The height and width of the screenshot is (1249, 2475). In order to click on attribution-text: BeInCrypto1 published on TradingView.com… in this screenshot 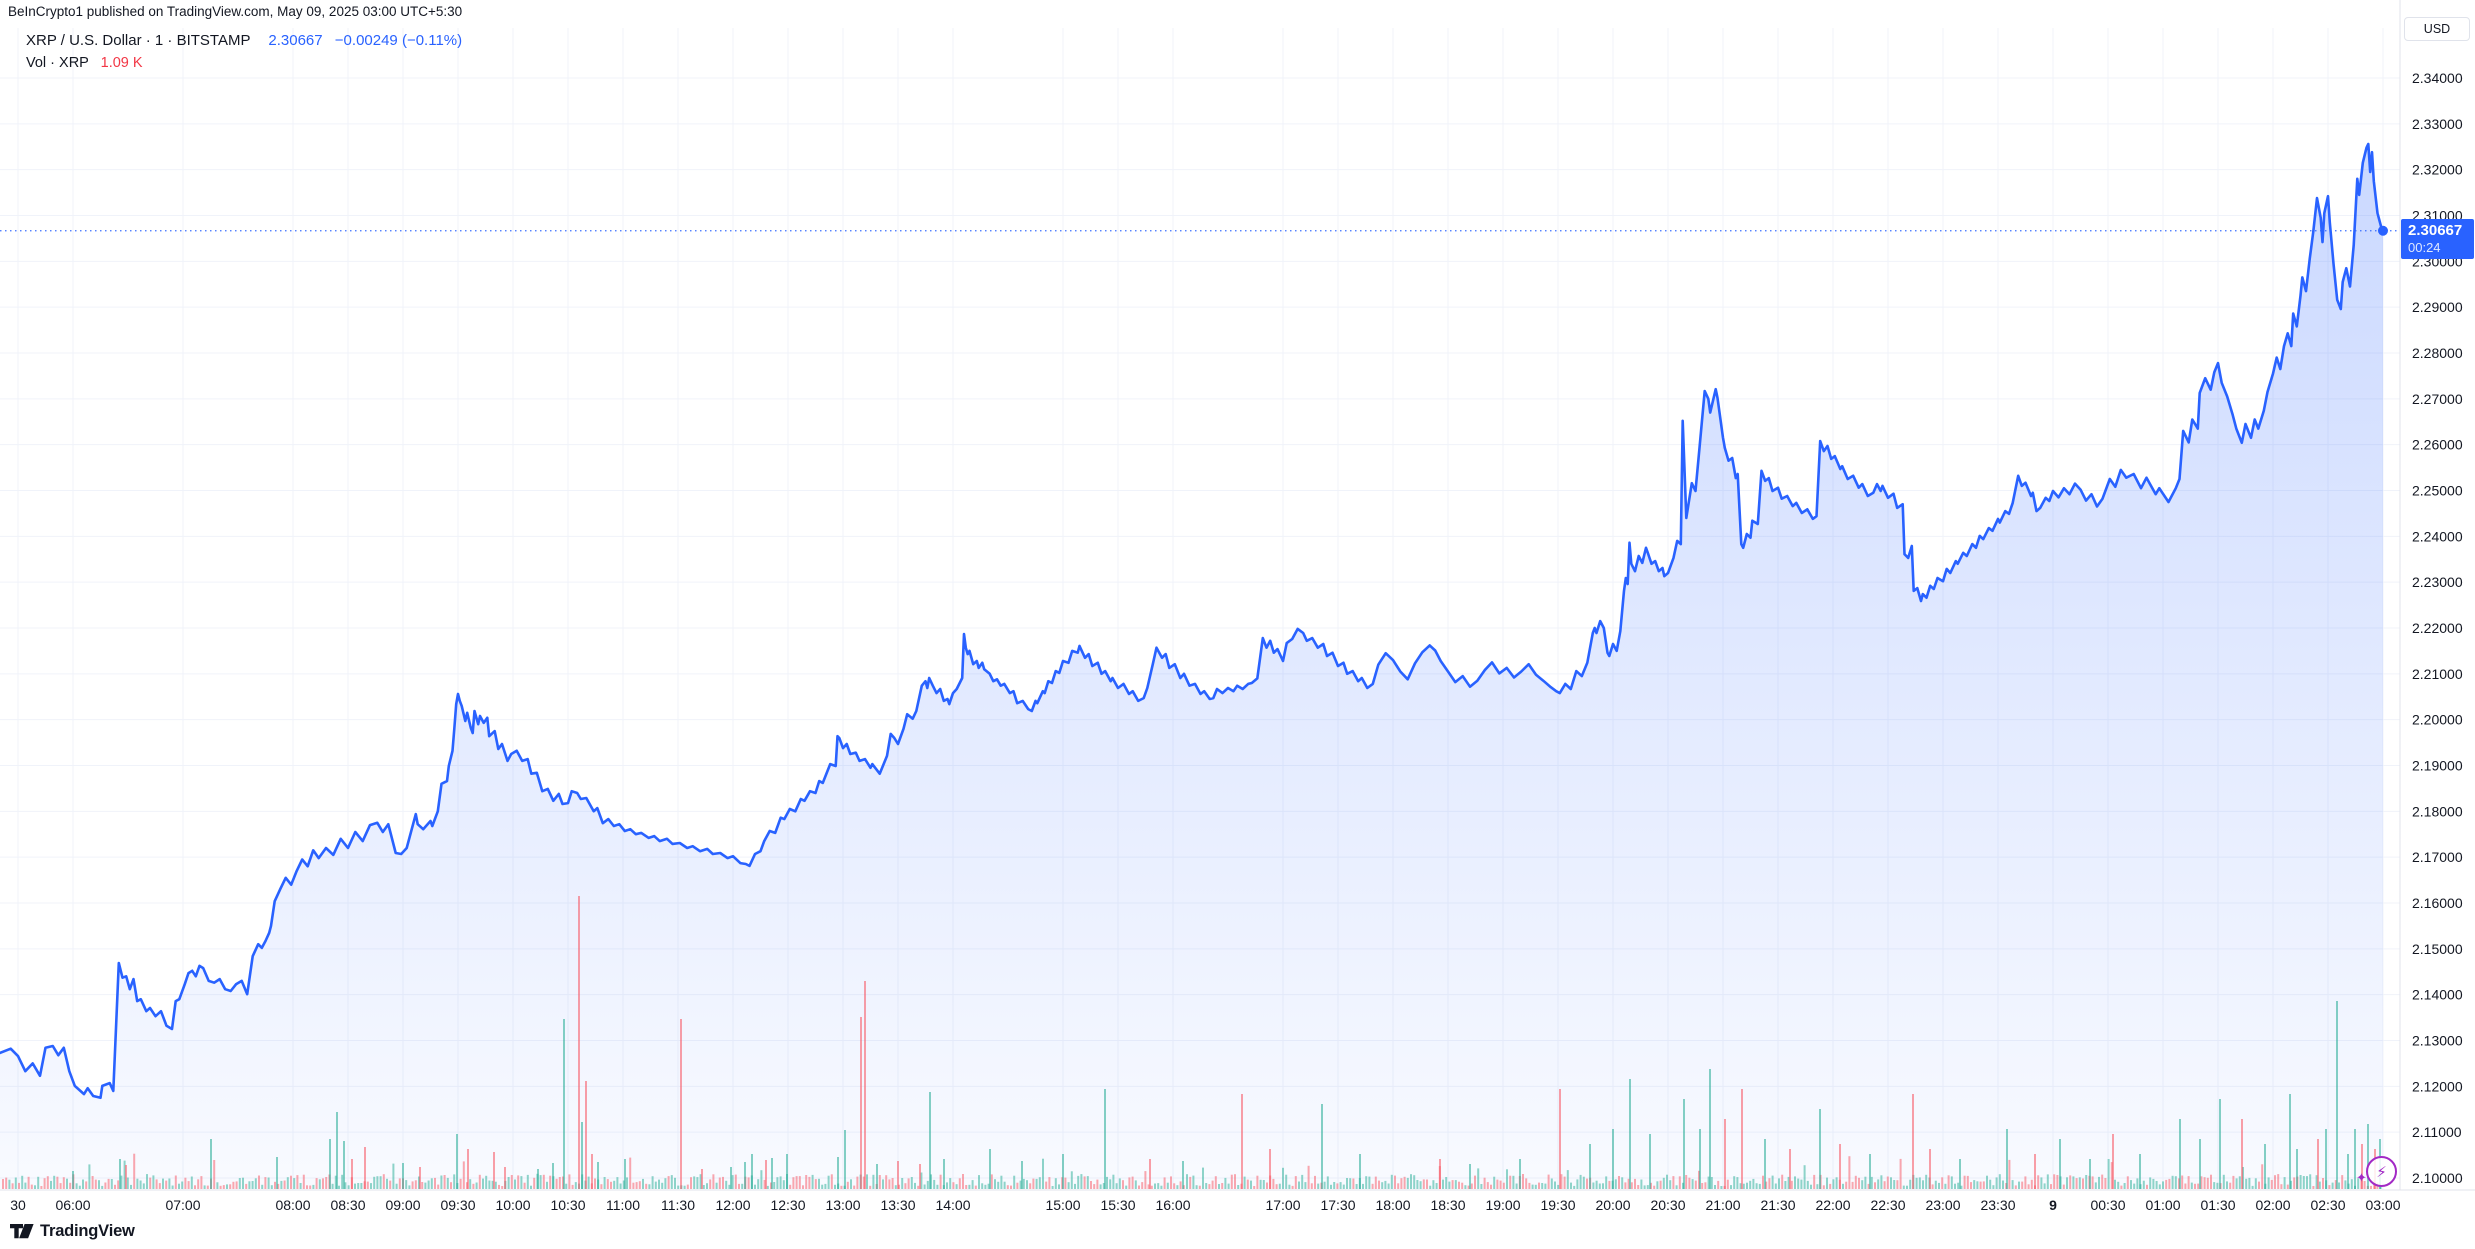, I will do `click(235, 11)`.